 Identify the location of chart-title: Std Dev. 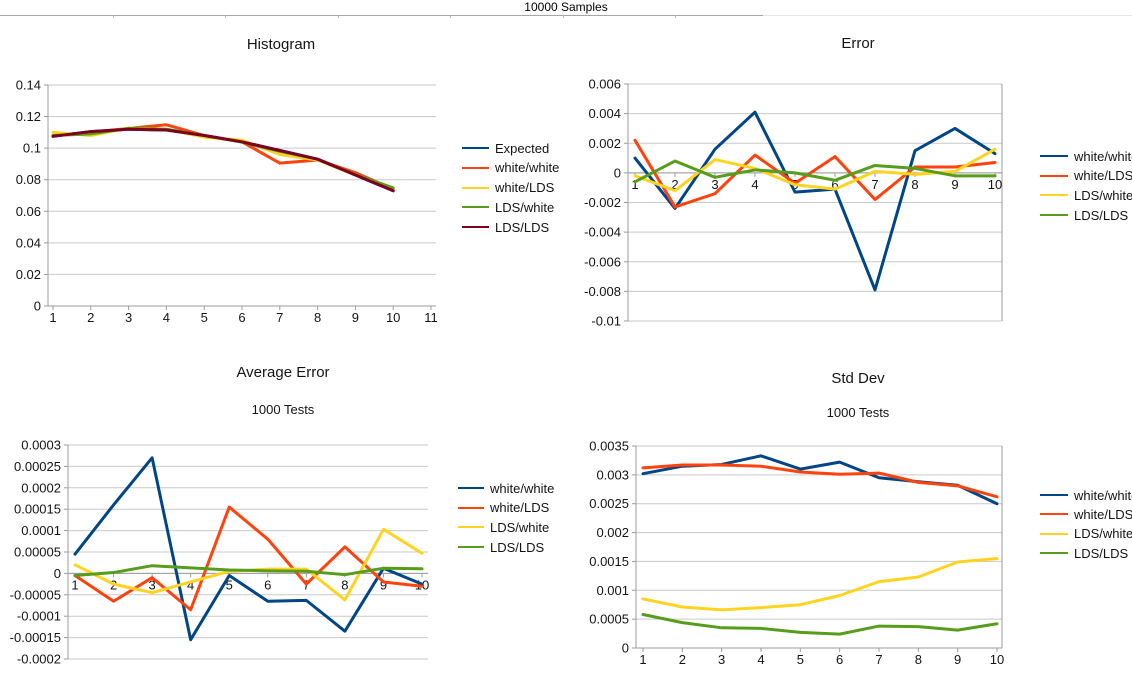
(858, 378).